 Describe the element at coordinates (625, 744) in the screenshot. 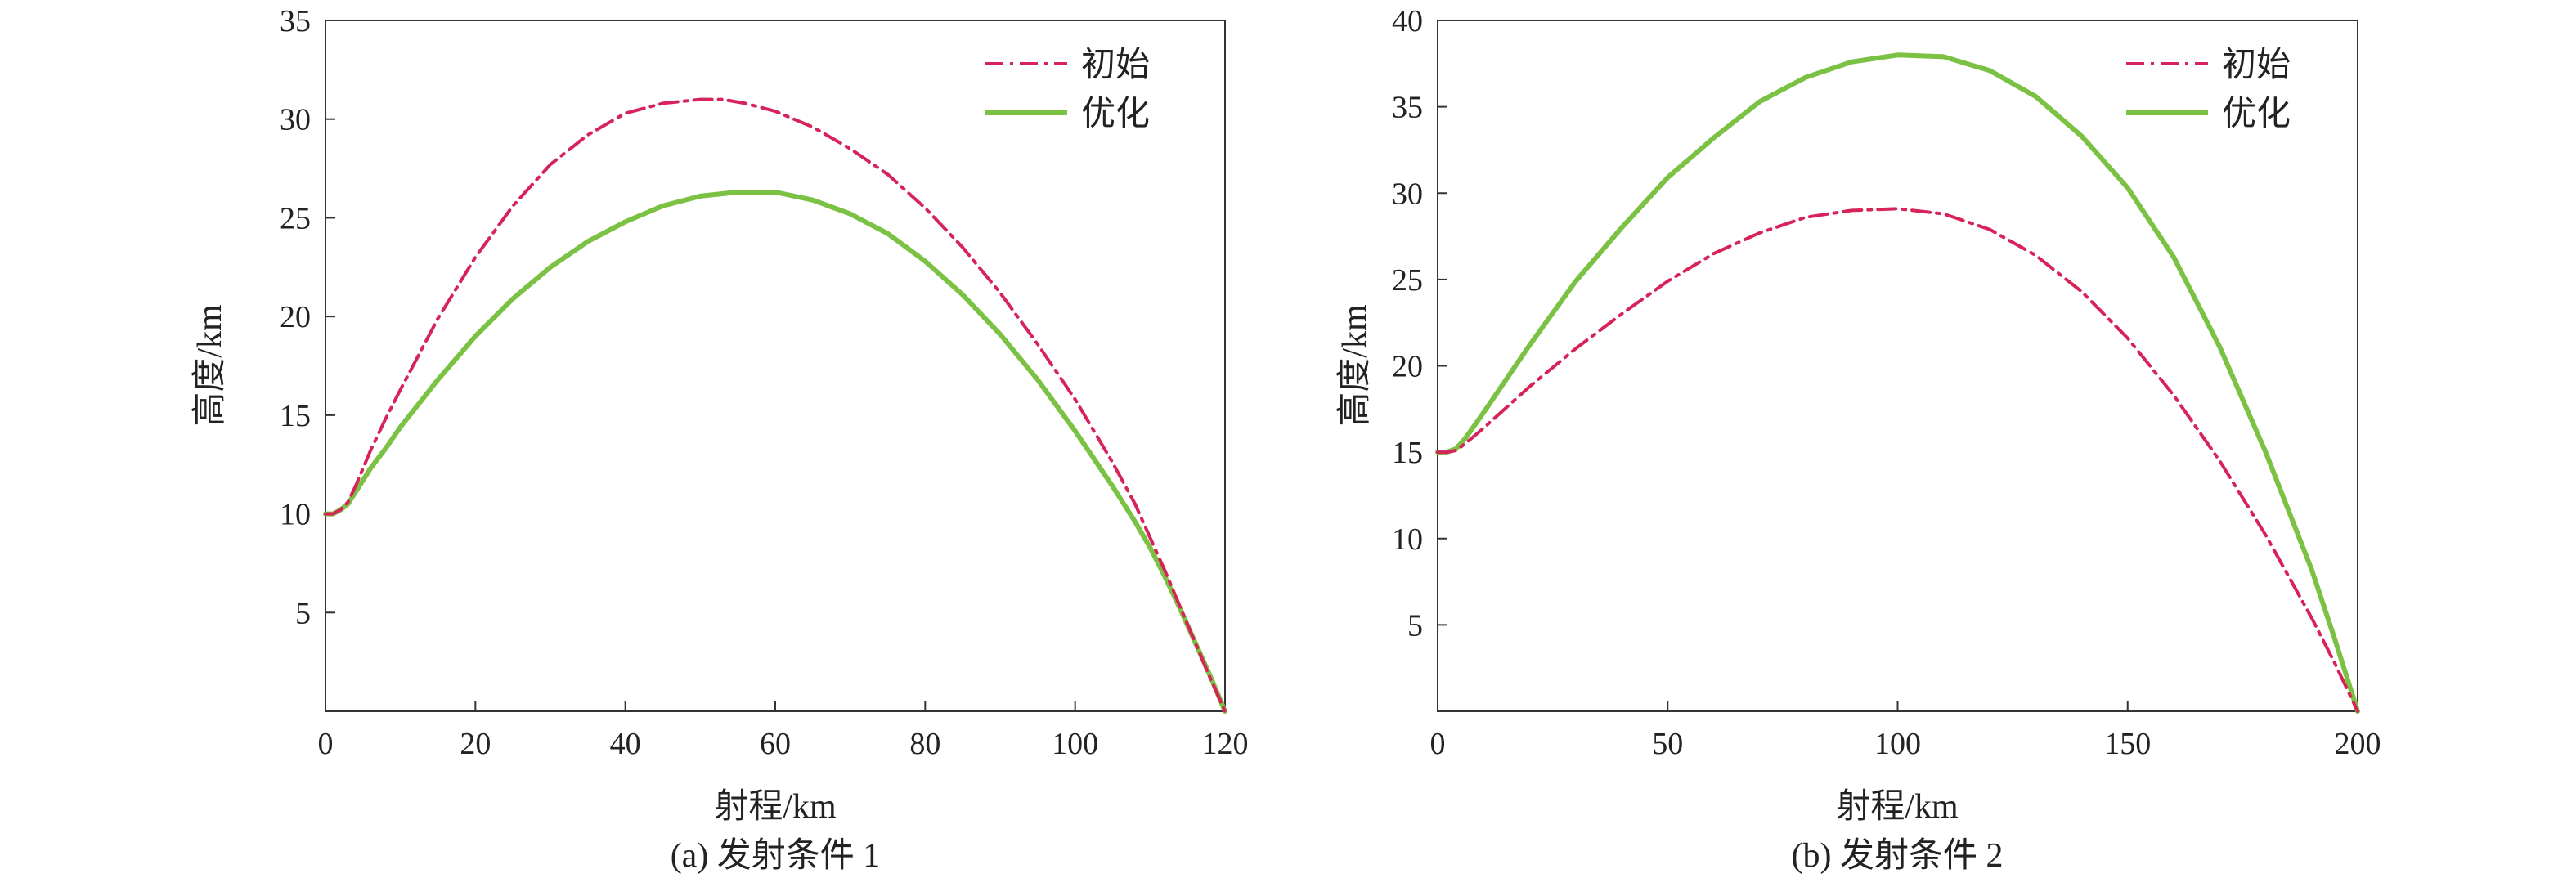

I see `x-tick-label: 40` at that location.